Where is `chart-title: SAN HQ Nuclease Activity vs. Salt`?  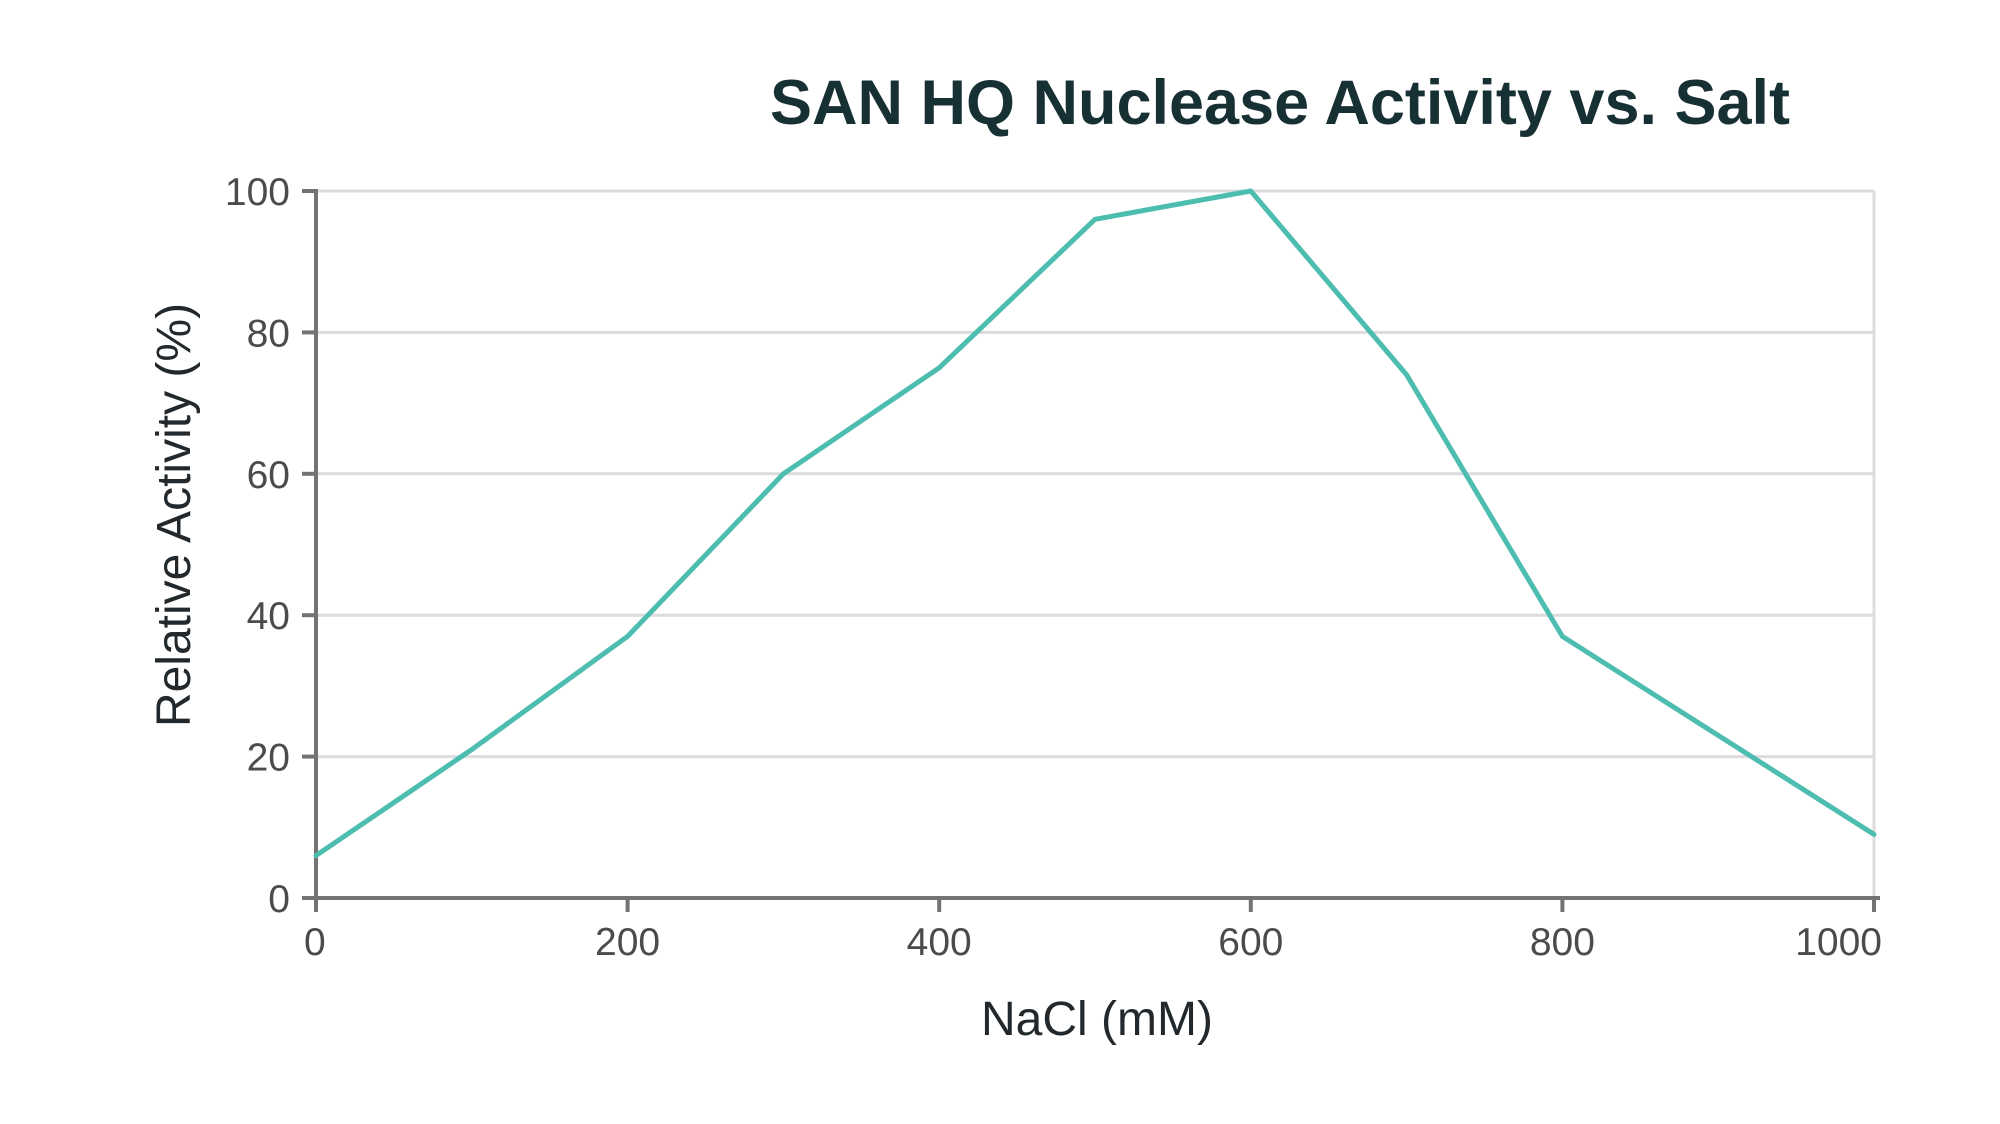
chart-title: SAN HQ Nuclease Activity vs. Salt is located at coordinates (1280, 103).